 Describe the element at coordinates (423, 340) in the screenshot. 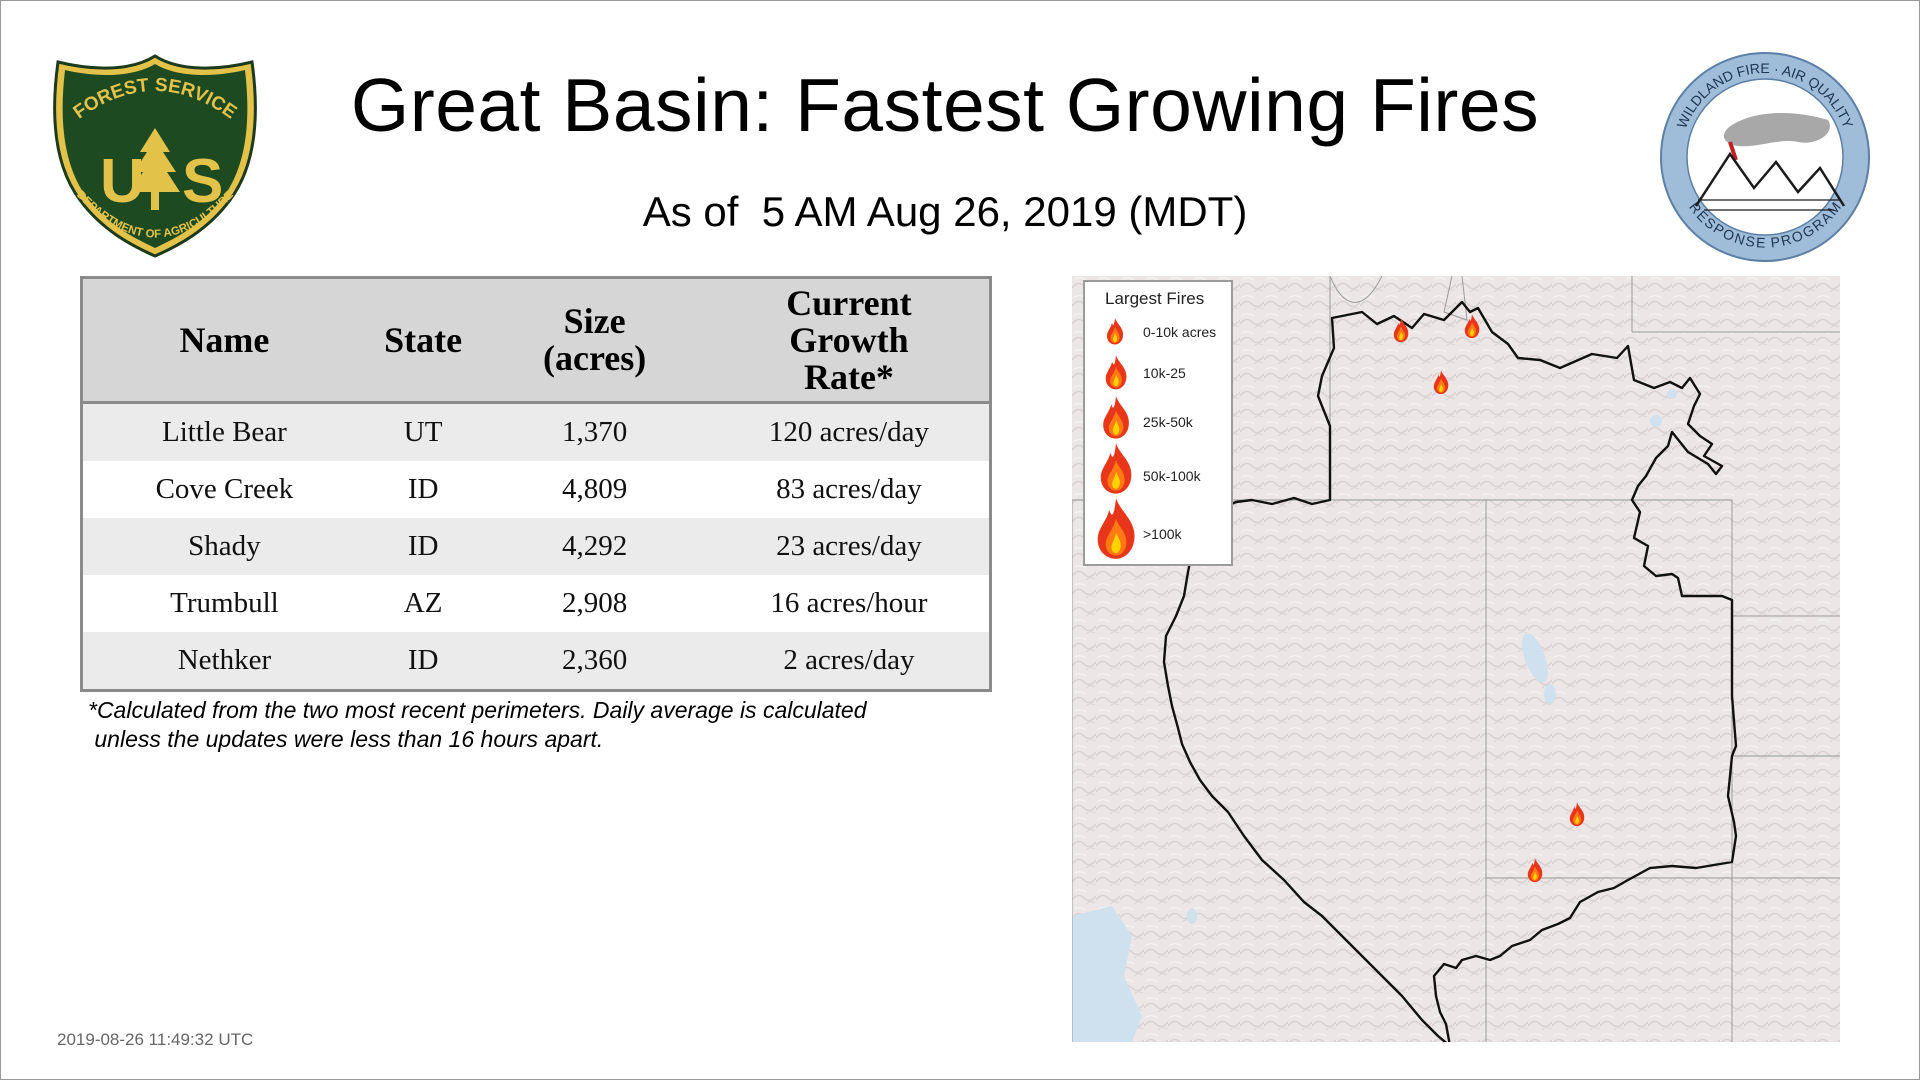

I see `header-state: State` at that location.